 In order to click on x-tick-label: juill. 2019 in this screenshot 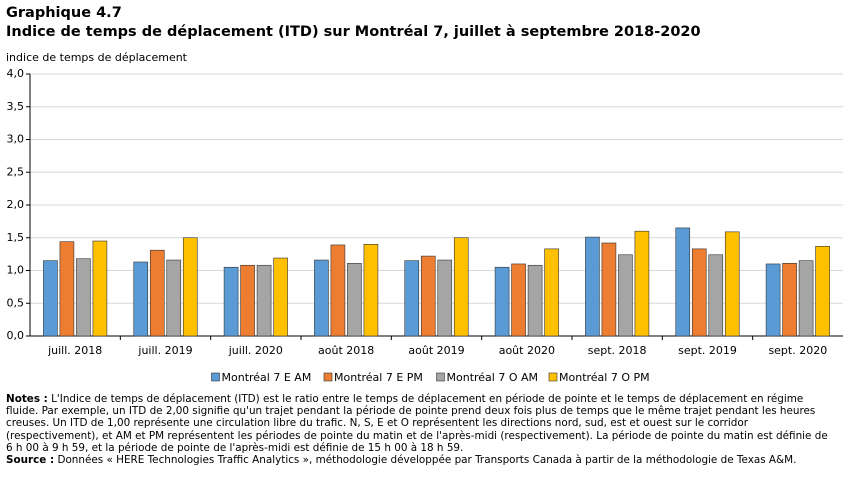, I will do `click(164, 350)`.